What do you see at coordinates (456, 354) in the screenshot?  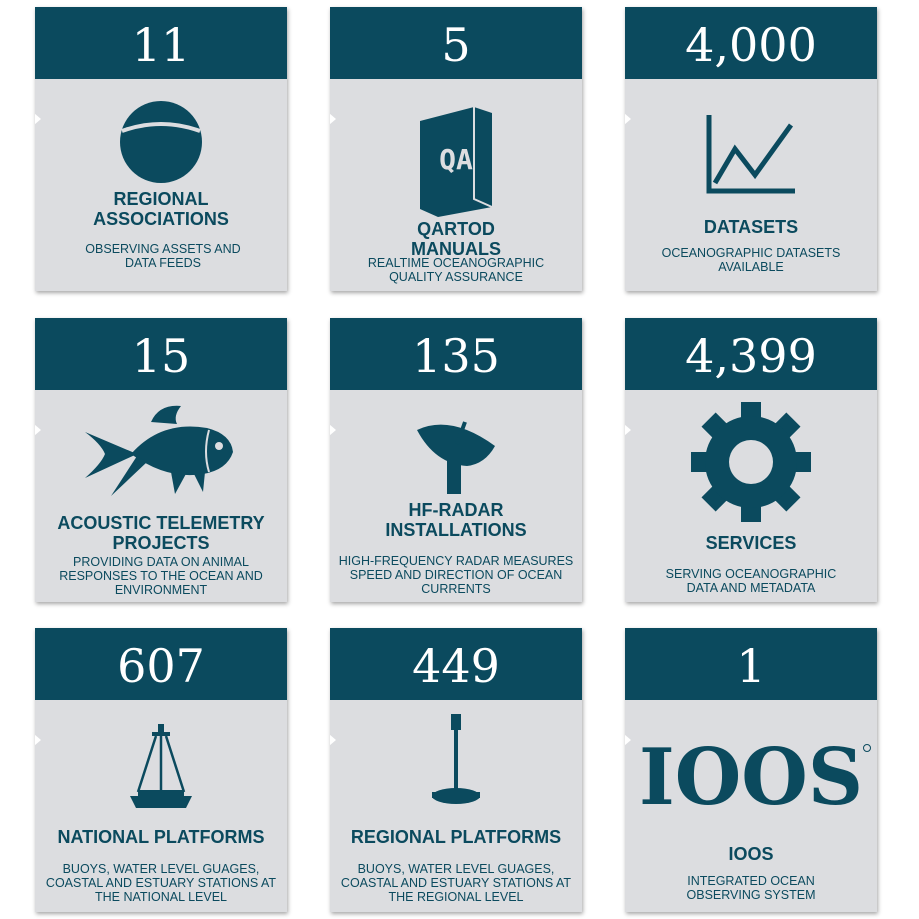 I see `stat-number: 135` at bounding box center [456, 354].